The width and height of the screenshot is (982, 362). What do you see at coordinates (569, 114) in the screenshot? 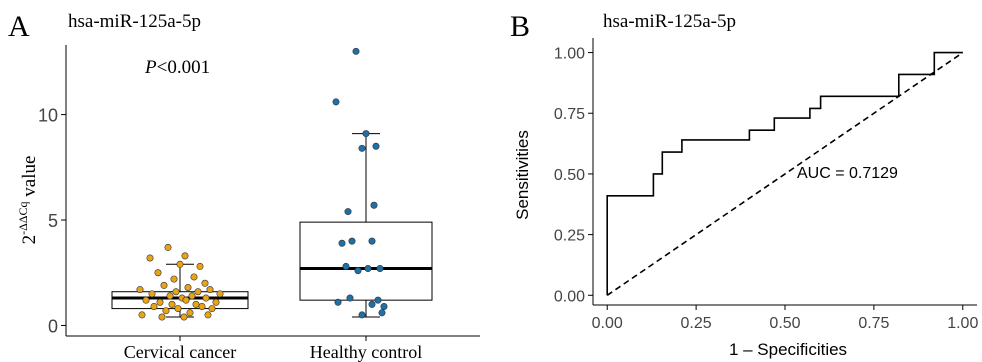
I see `y-tick-label: 0.75` at bounding box center [569, 114].